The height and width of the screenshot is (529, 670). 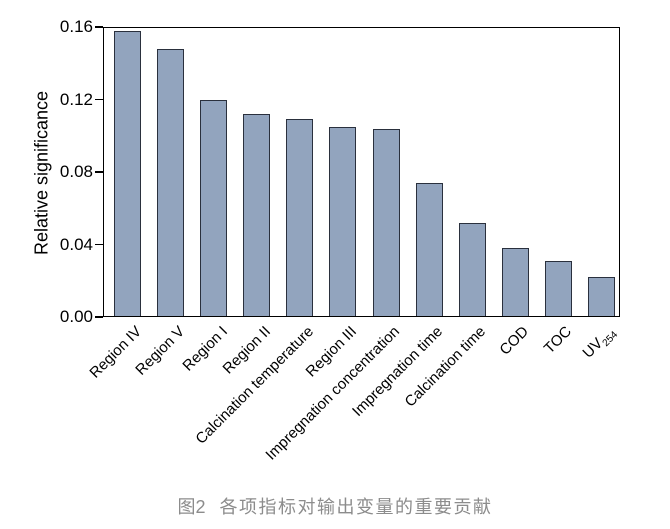 What do you see at coordinates (76, 171) in the screenshot?
I see `y-tick-label: 0.08` at bounding box center [76, 171].